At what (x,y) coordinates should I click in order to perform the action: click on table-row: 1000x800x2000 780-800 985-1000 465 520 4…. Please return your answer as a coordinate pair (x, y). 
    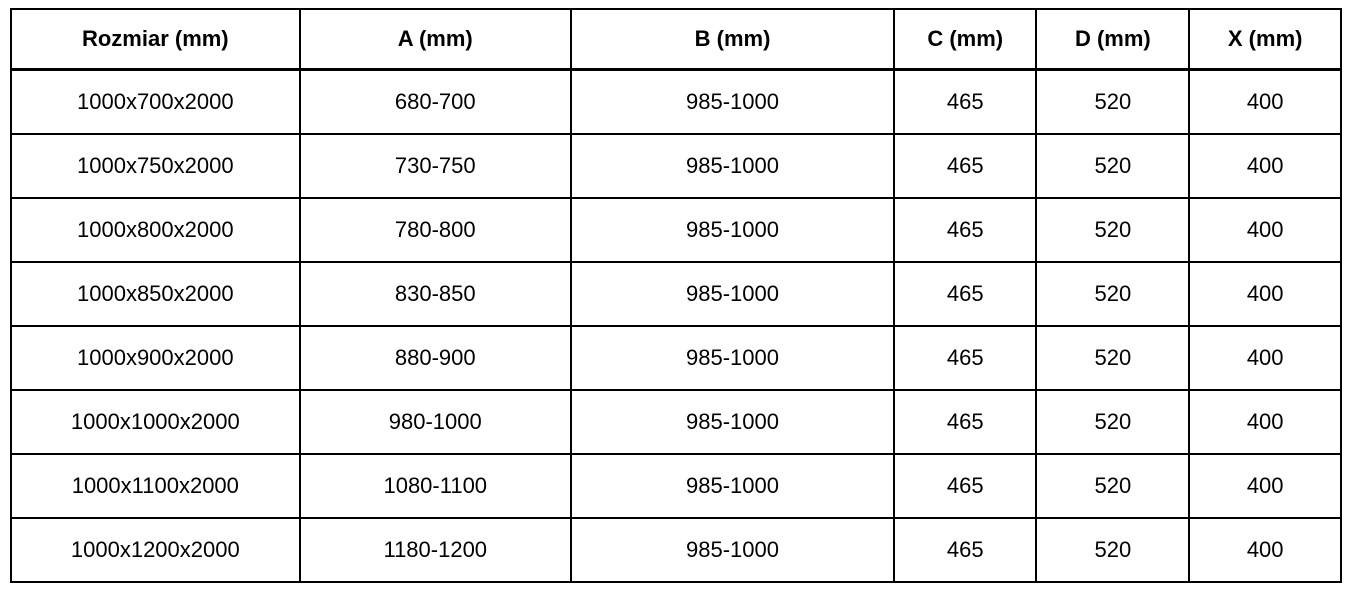
    Looking at the image, I should click on (676, 230).